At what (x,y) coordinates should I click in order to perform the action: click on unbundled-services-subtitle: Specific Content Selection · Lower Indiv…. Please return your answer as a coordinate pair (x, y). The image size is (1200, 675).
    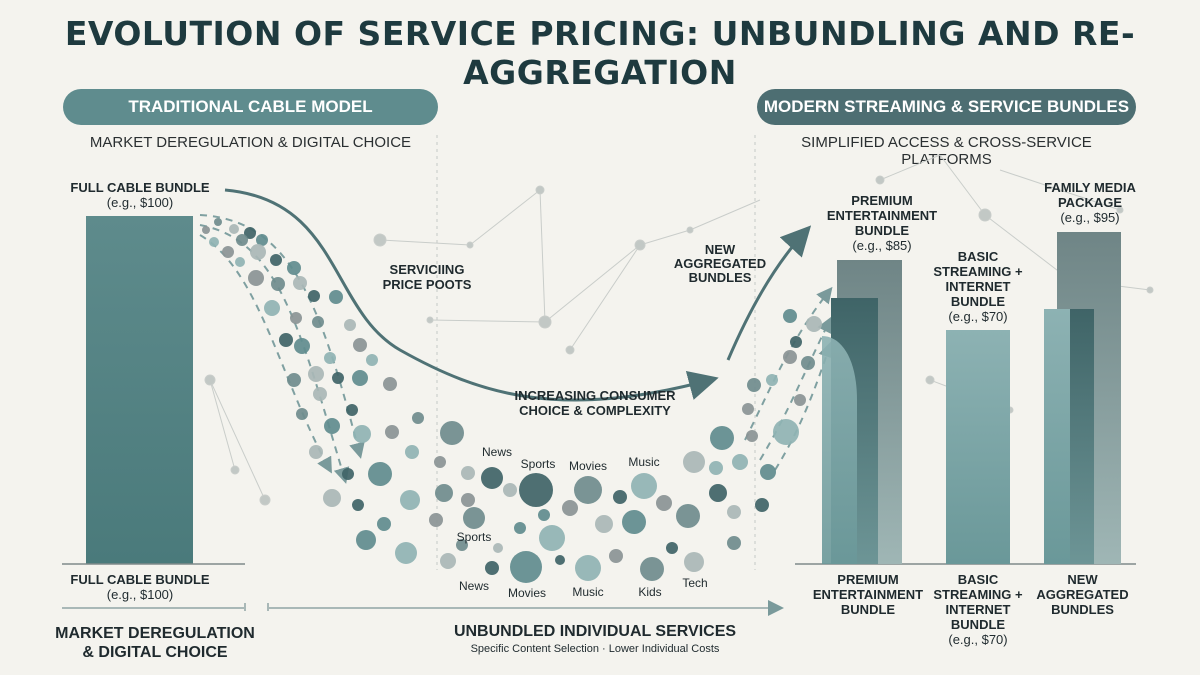
    Looking at the image, I should click on (595, 649).